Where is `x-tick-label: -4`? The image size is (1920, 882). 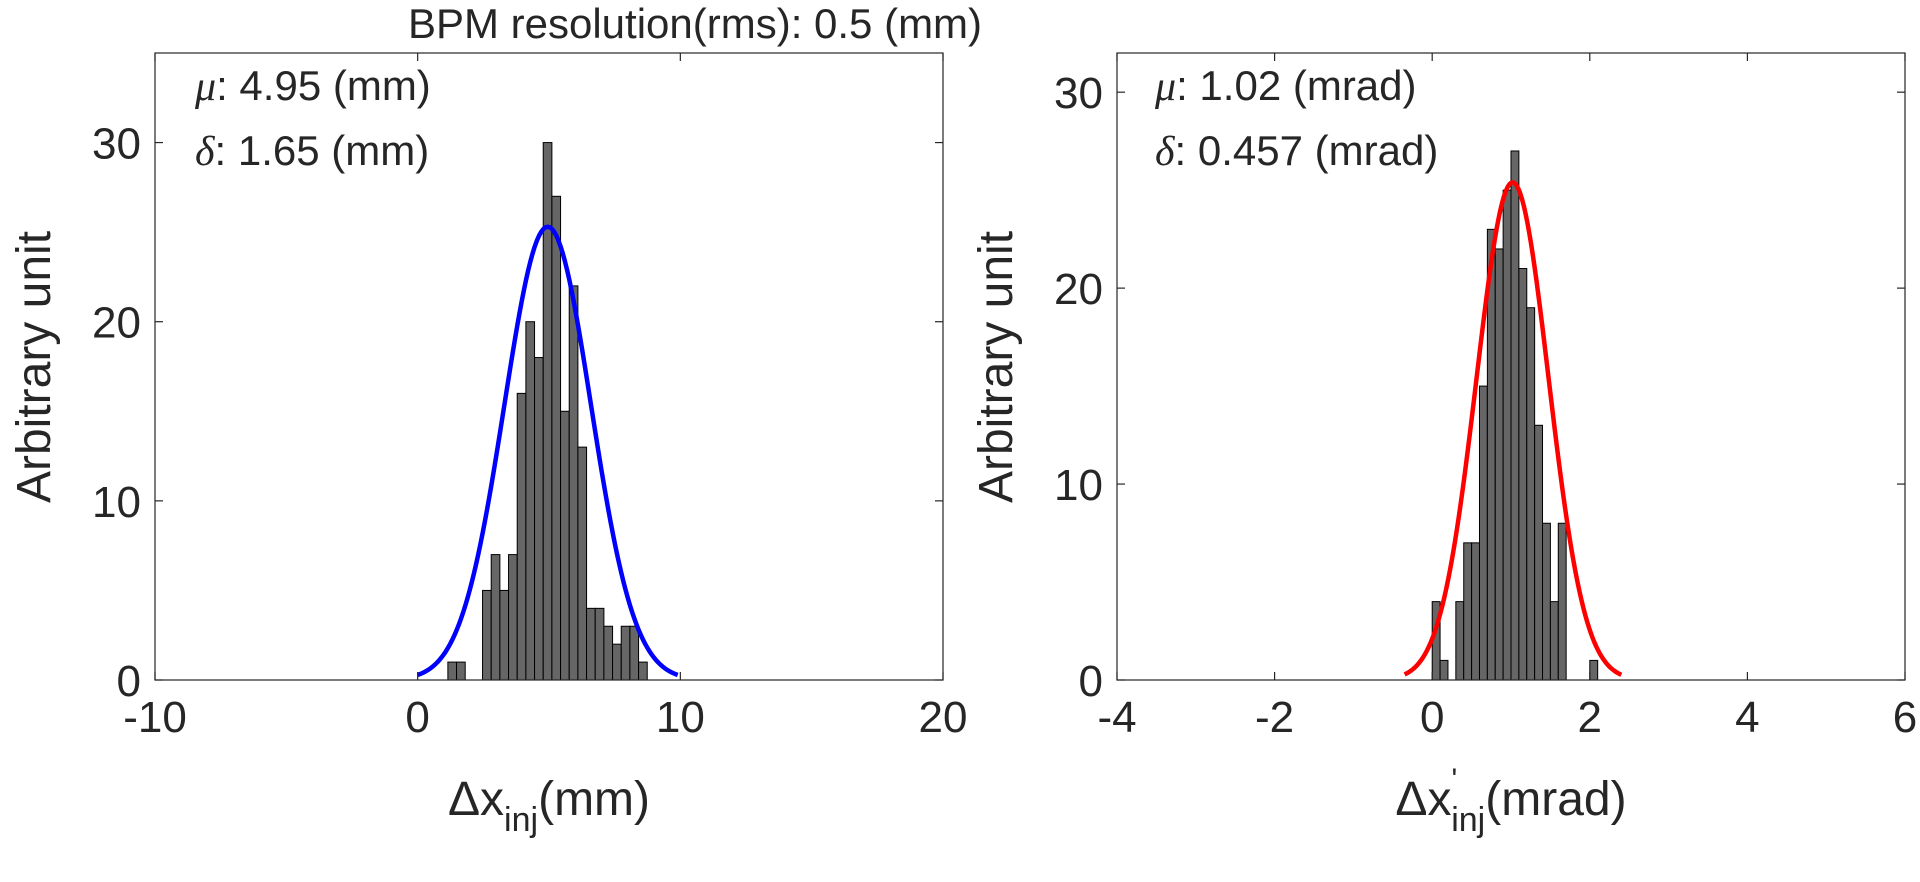
x-tick-label: -4 is located at coordinates (1116, 717).